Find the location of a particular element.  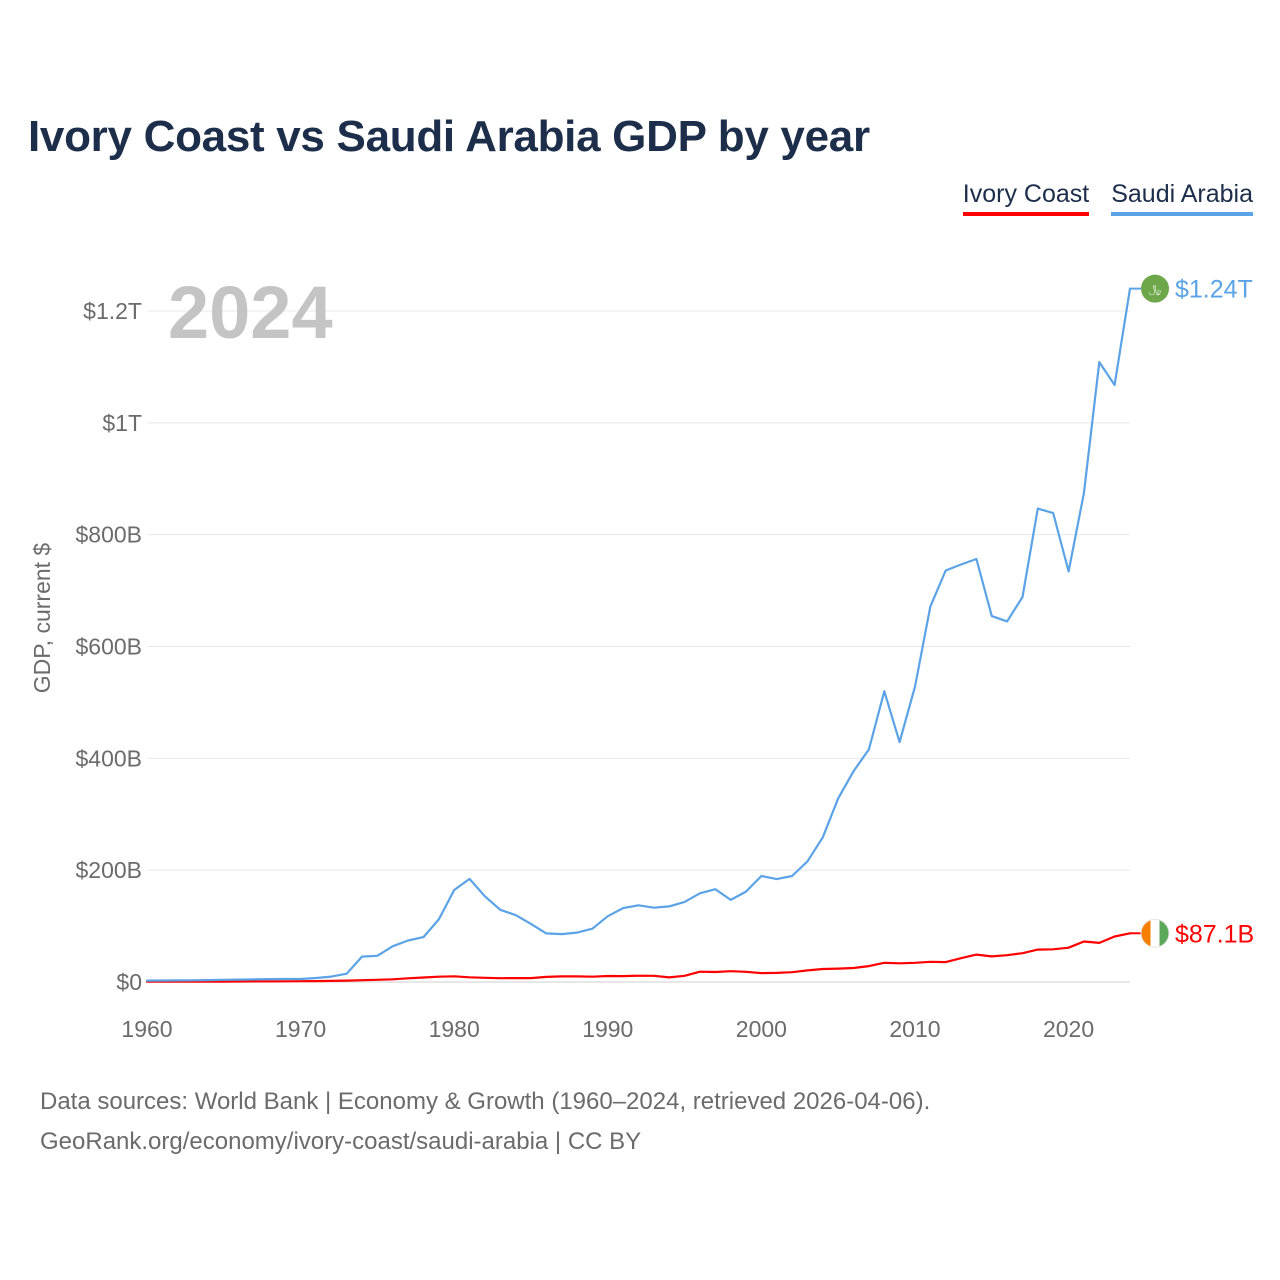

y-tick-label: $1.2T is located at coordinates (112, 311).